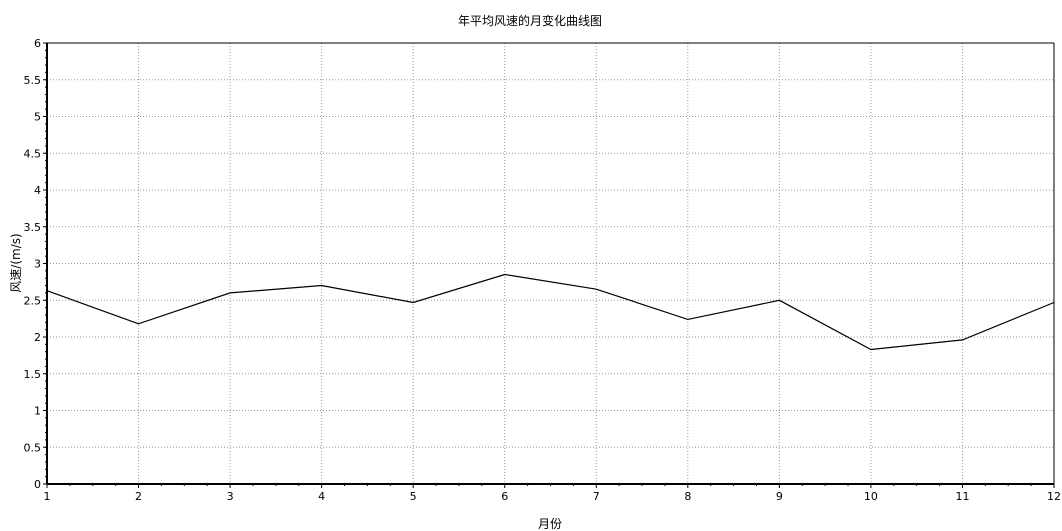 This screenshot has width=1062, height=531. Describe the element at coordinates (1054, 496) in the screenshot. I see `x-tick-label: 12` at that location.